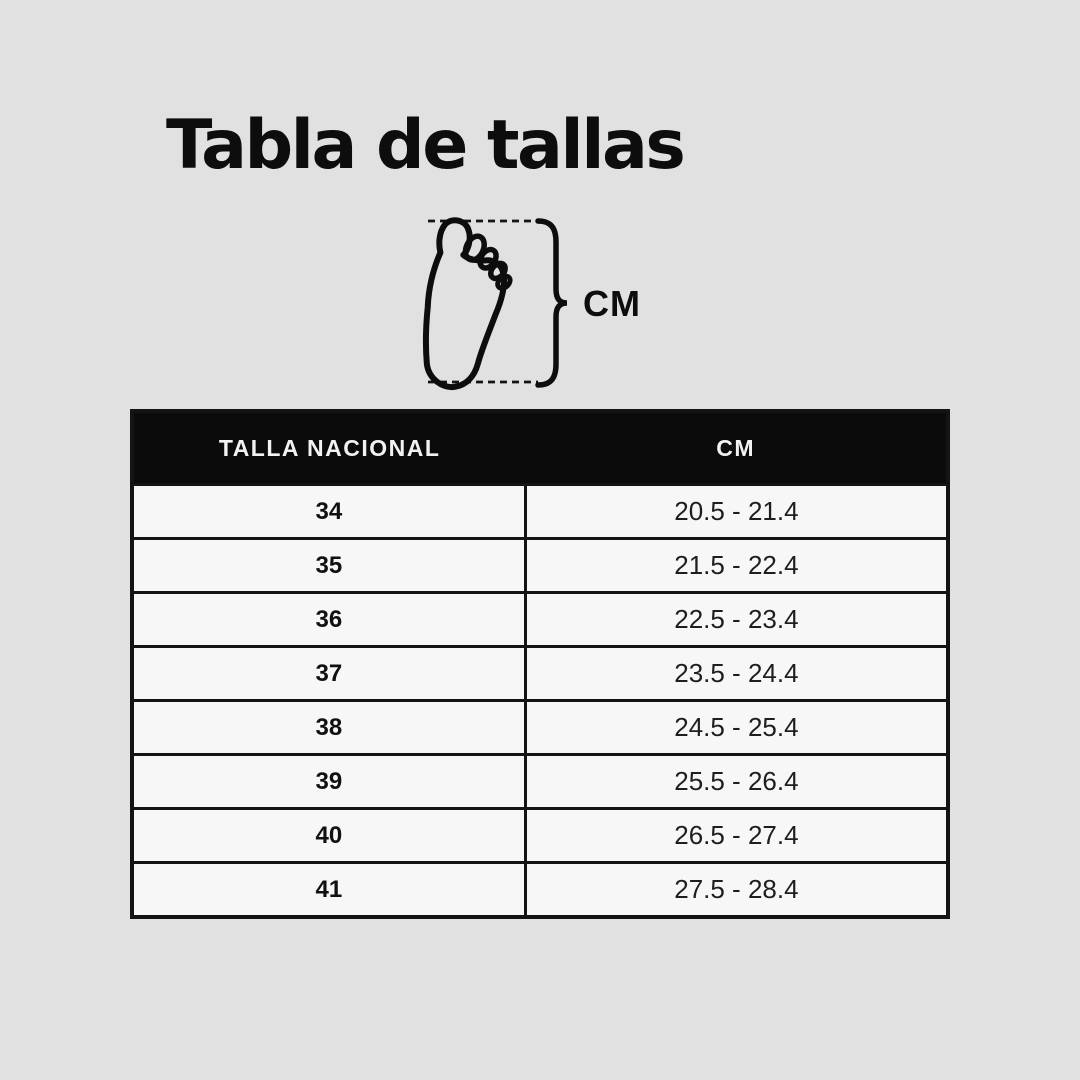 Image resolution: width=1080 pixels, height=1080 pixels. What do you see at coordinates (328, 565) in the screenshot?
I see `size-cell: 35` at bounding box center [328, 565].